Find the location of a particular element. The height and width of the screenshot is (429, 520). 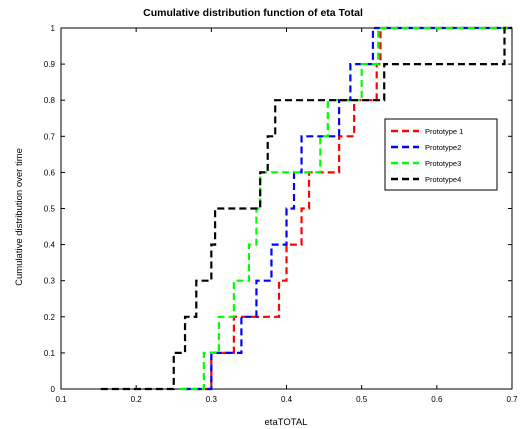

y-tick-label: 0.3 is located at coordinates (50, 281).